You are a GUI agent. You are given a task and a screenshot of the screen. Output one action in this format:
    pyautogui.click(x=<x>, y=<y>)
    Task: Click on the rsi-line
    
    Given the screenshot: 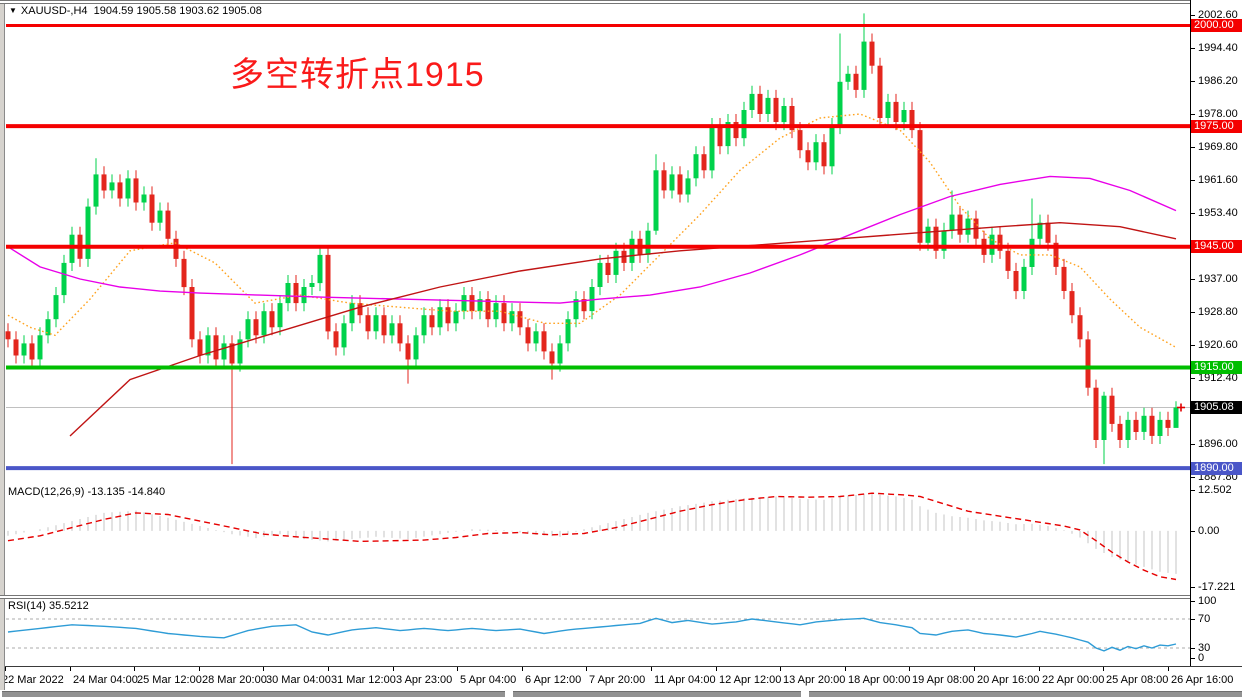 What is the action you would take?
    pyautogui.click(x=592, y=634)
    